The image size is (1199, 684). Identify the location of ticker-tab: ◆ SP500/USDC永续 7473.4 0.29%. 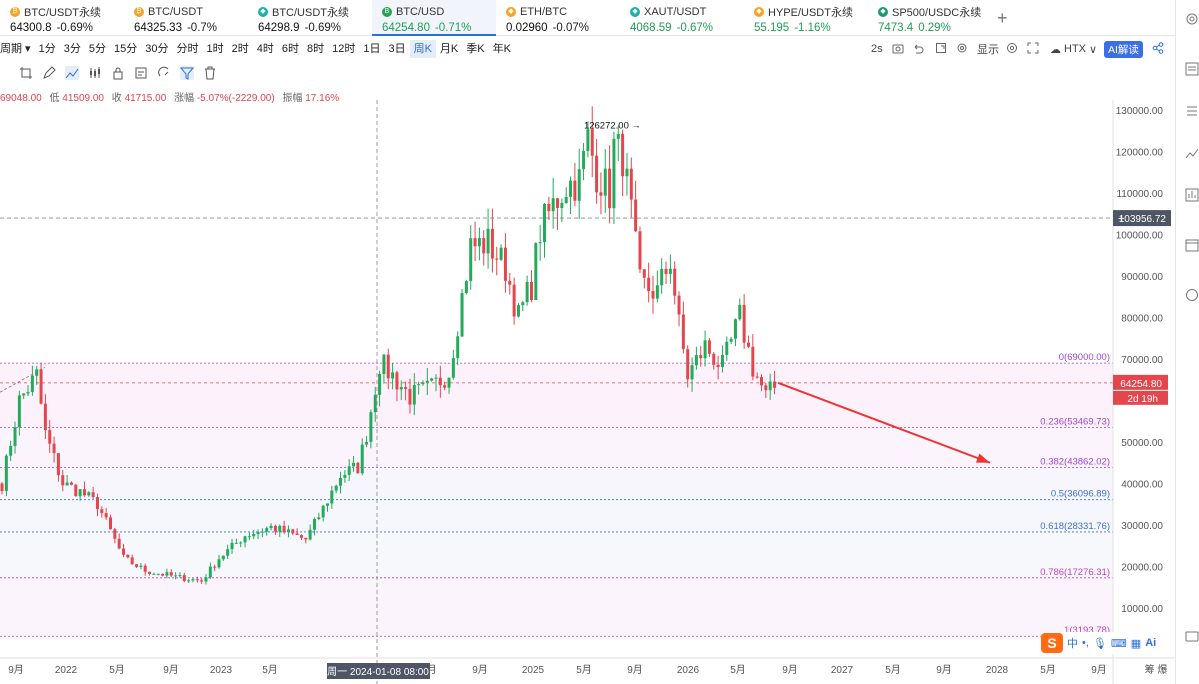
(930, 18).